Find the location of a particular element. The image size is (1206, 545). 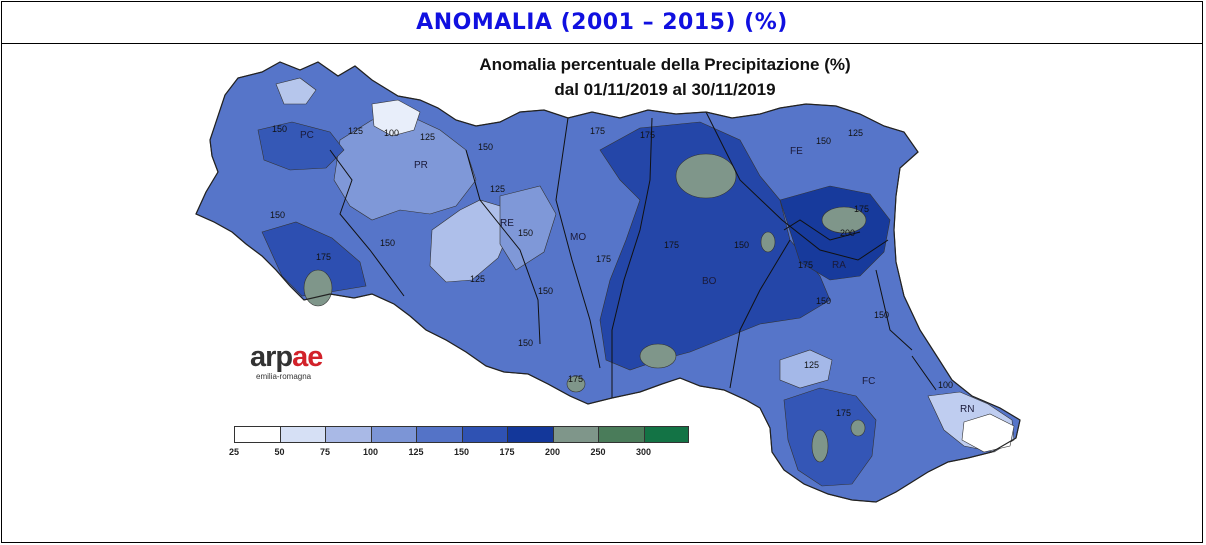

arpae-logo: arpae emilia-romagna is located at coordinates (296, 369).